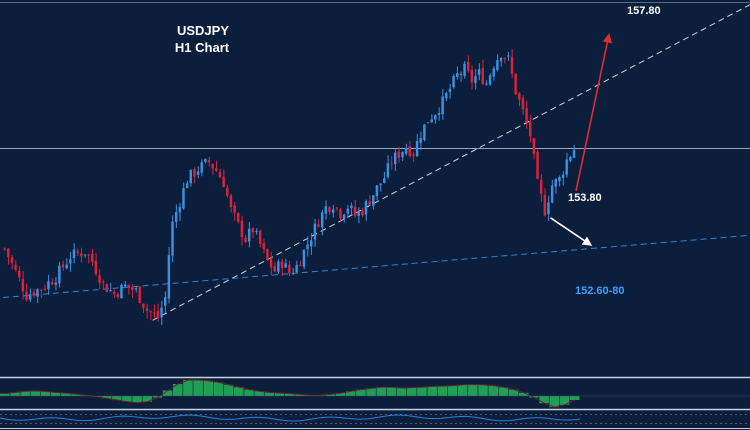 Image resolution: width=750 pixels, height=430 pixels. I want to click on annotation-layer, so click(581, 139).